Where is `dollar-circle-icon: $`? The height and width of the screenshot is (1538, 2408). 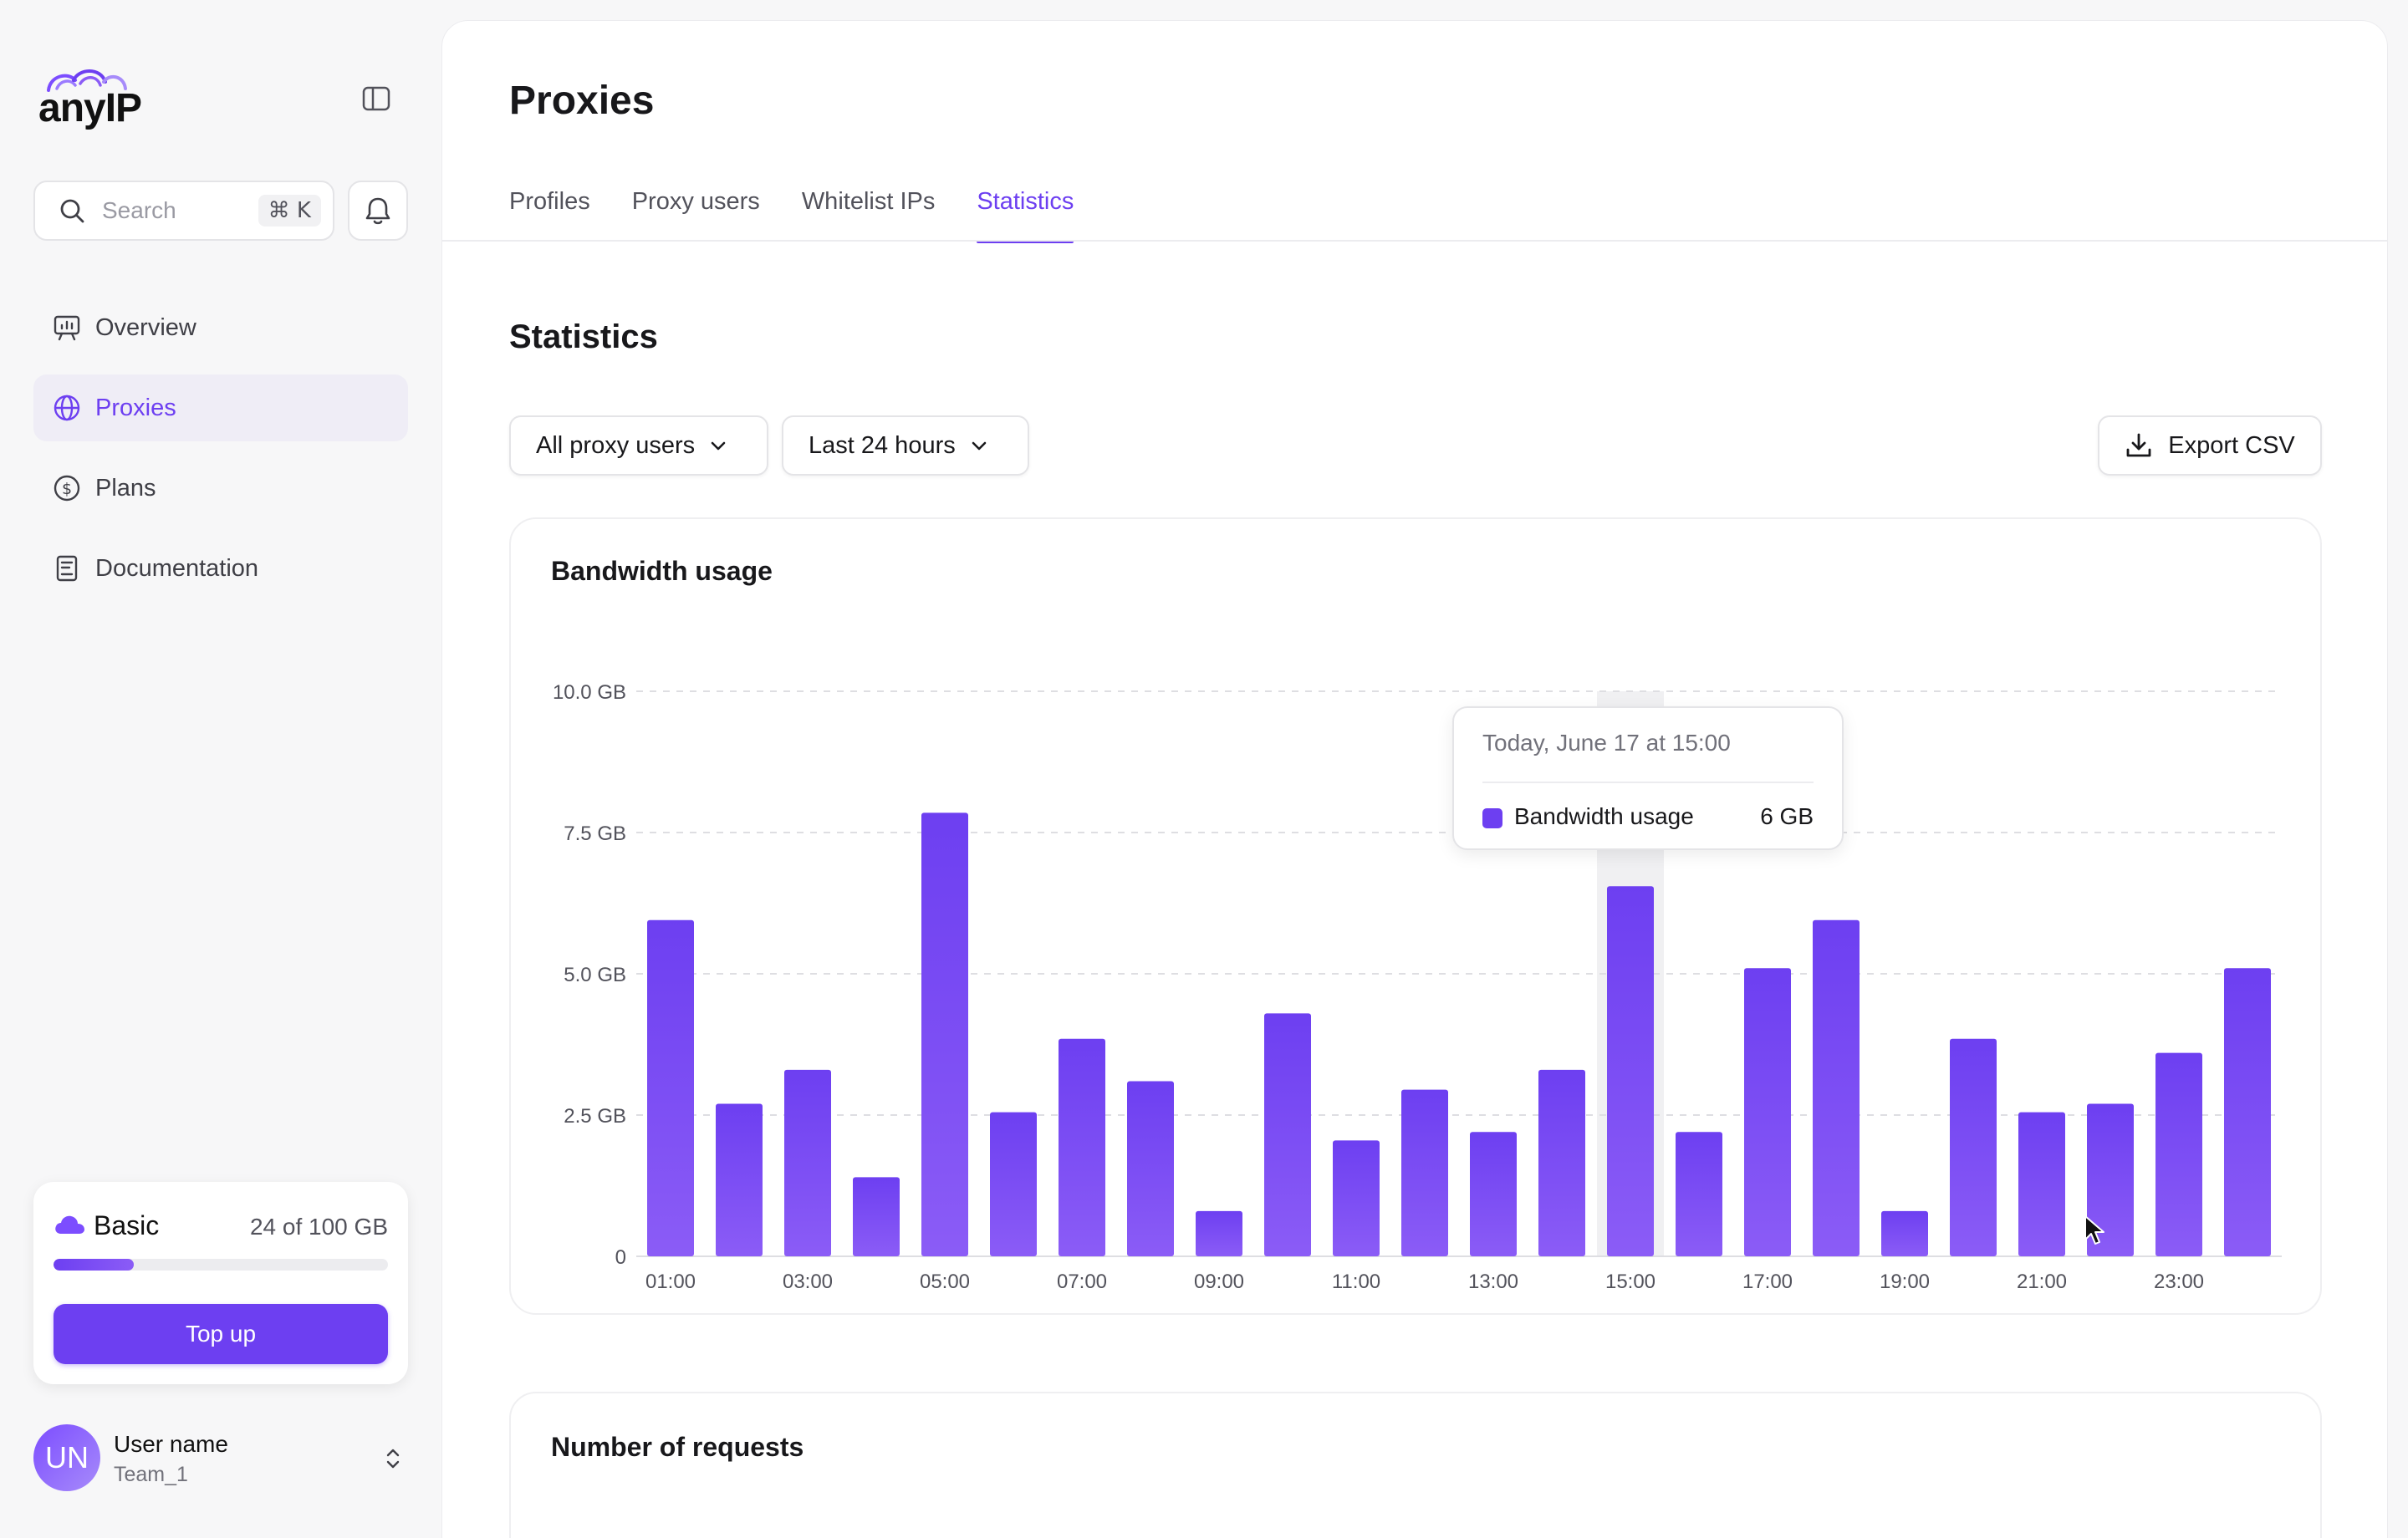
dollar-circle-icon: $ is located at coordinates (67, 488).